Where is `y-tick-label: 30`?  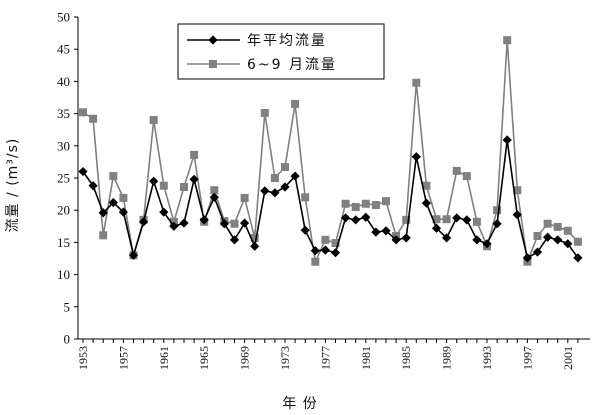 y-tick-label: 30 is located at coordinates (63, 145).